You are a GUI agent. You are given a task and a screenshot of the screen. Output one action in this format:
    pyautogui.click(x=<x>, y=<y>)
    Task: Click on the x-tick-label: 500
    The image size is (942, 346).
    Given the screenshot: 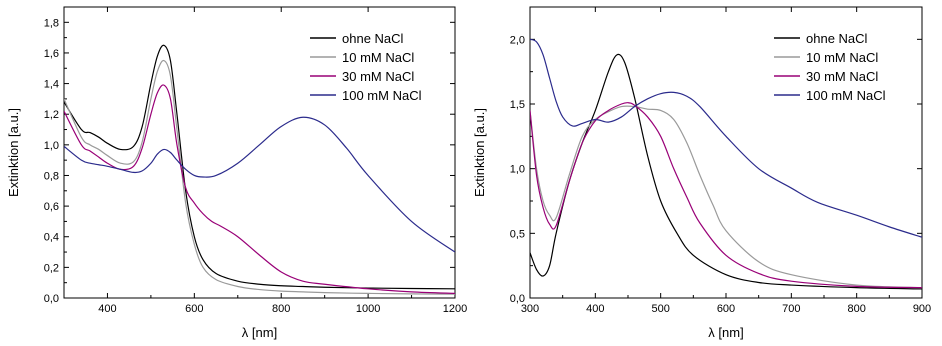 What is the action you would take?
    pyautogui.click(x=660, y=309)
    